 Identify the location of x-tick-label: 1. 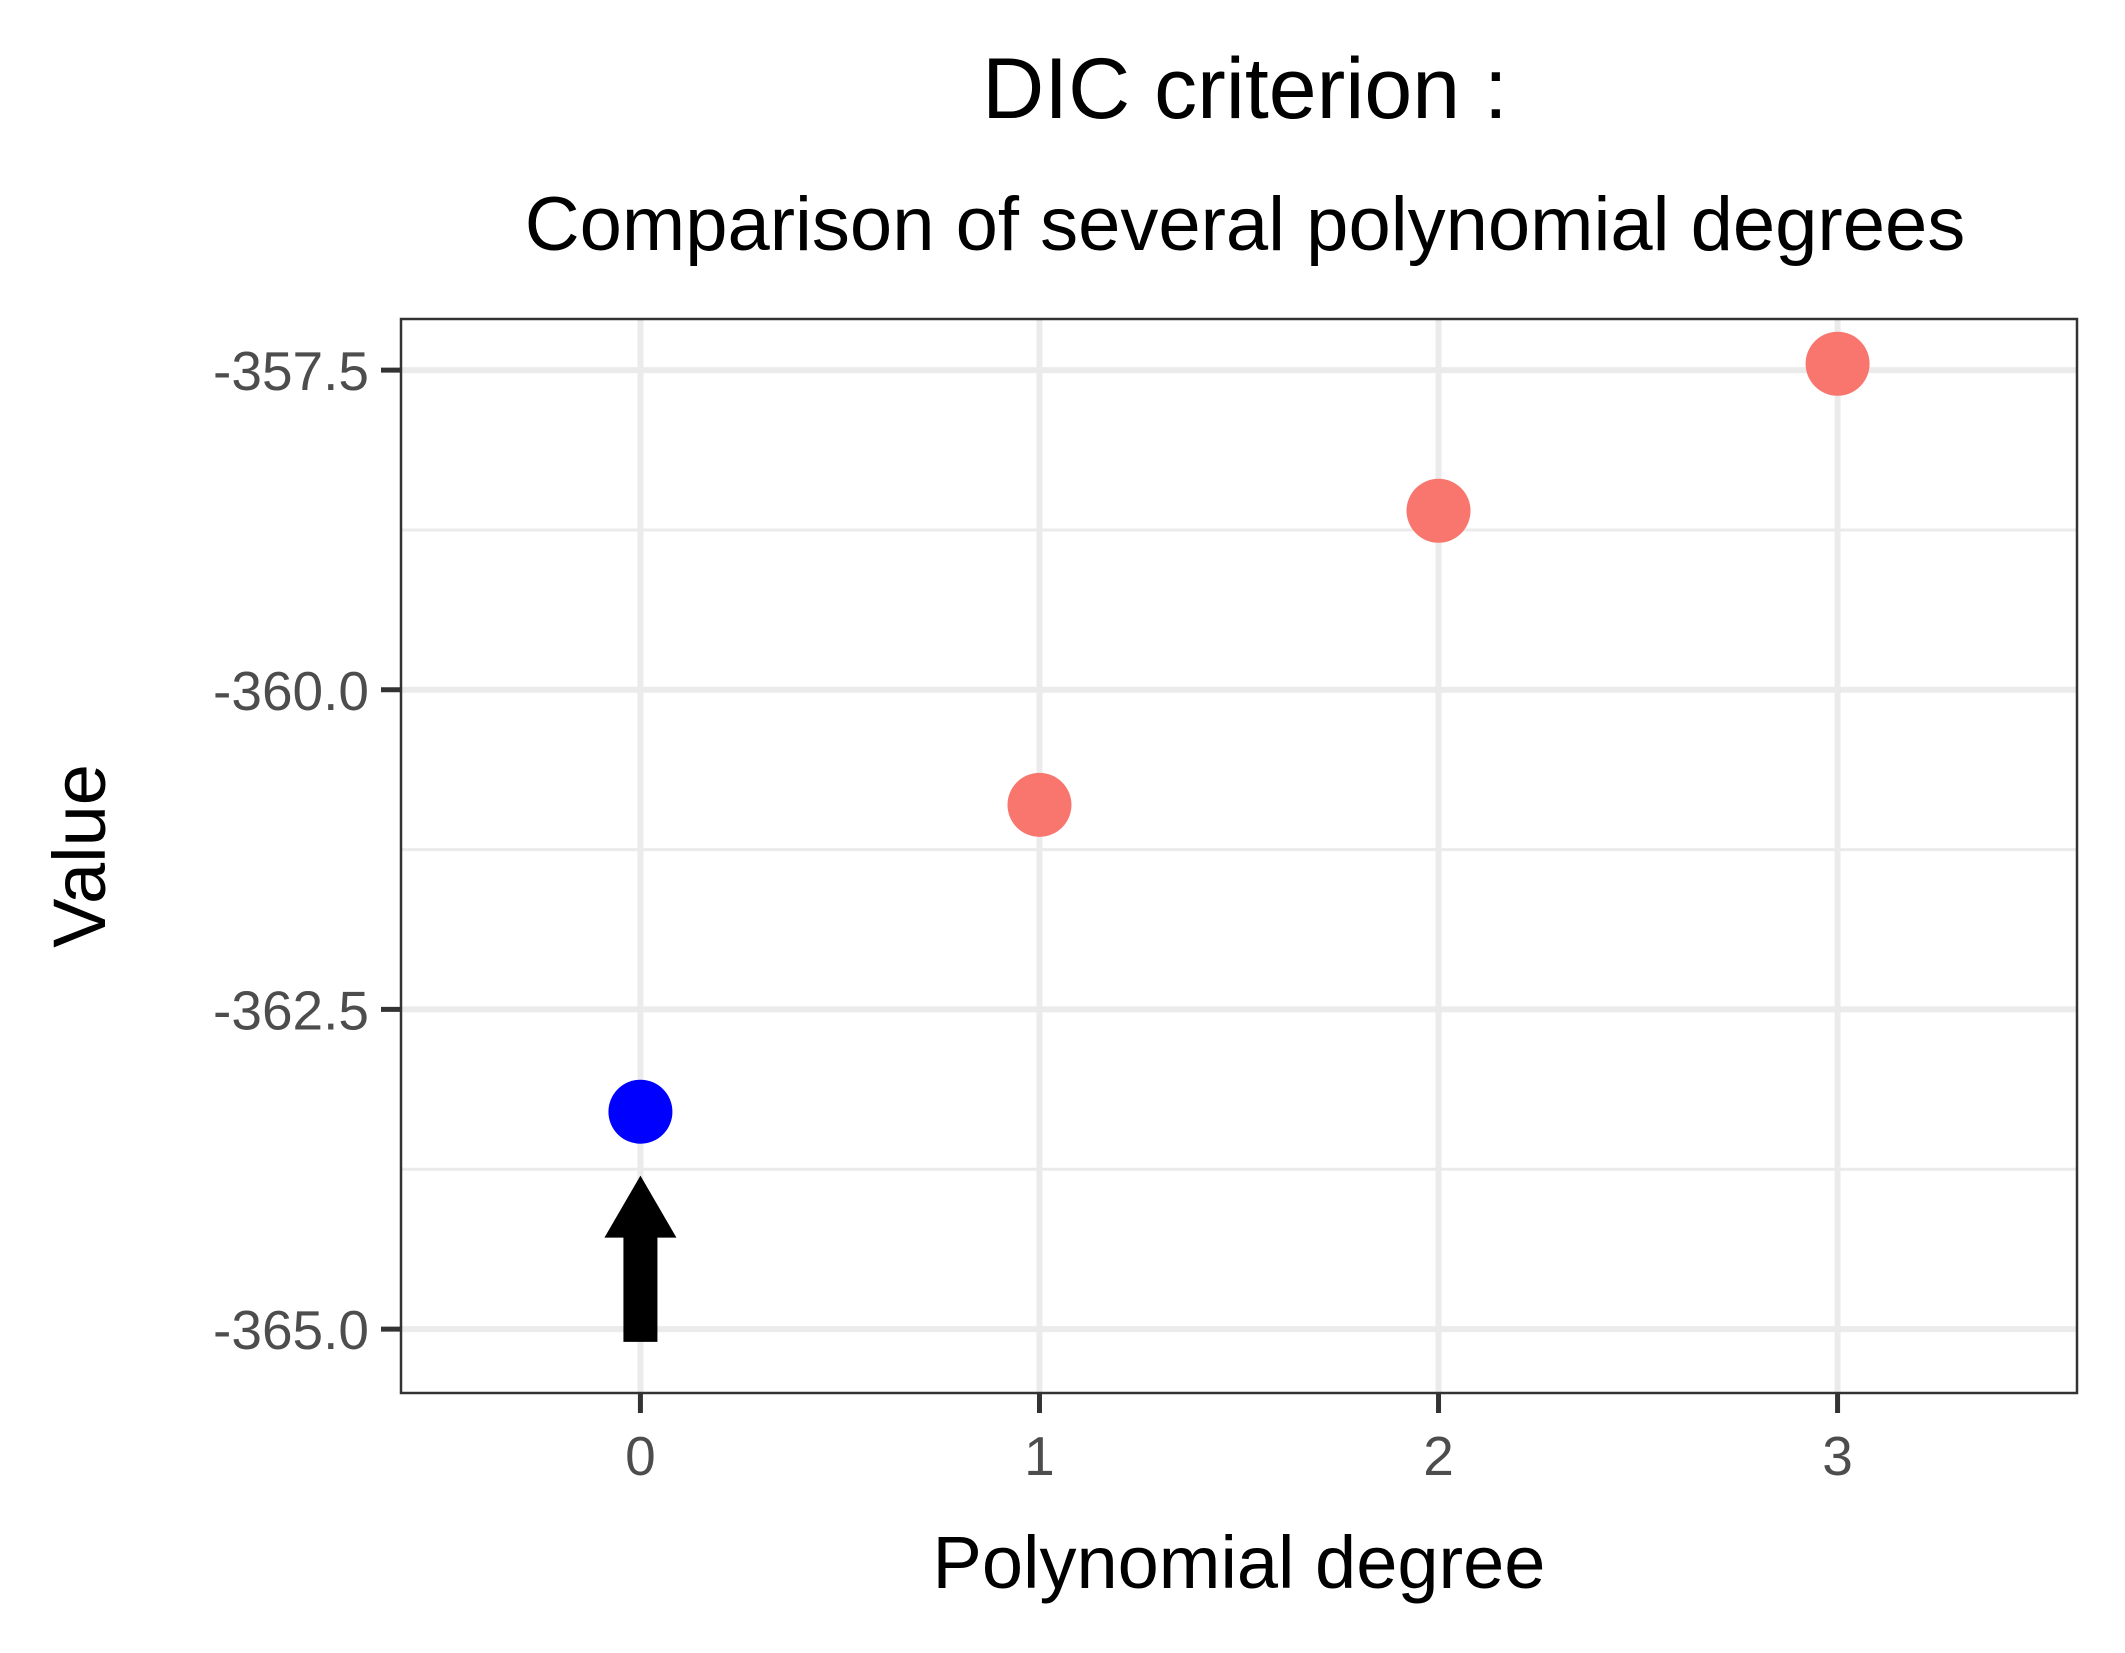
(1039, 1456).